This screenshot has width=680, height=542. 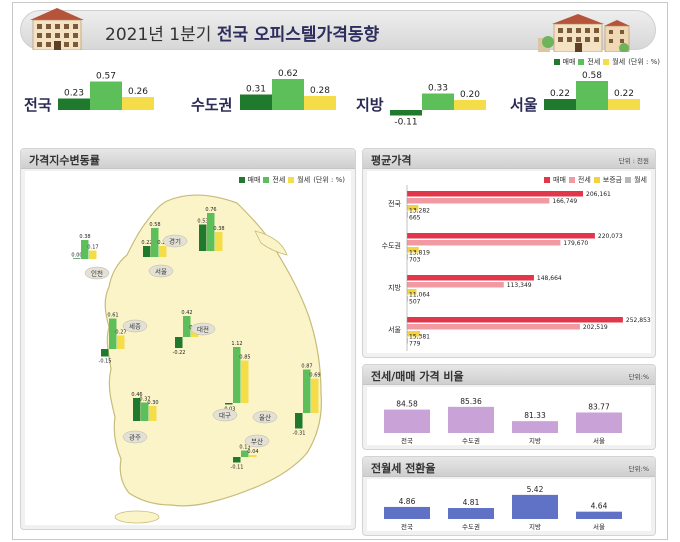 What do you see at coordinates (599, 406) in the screenshot?
I see `ratio-chart-value: 83.77` at bounding box center [599, 406].